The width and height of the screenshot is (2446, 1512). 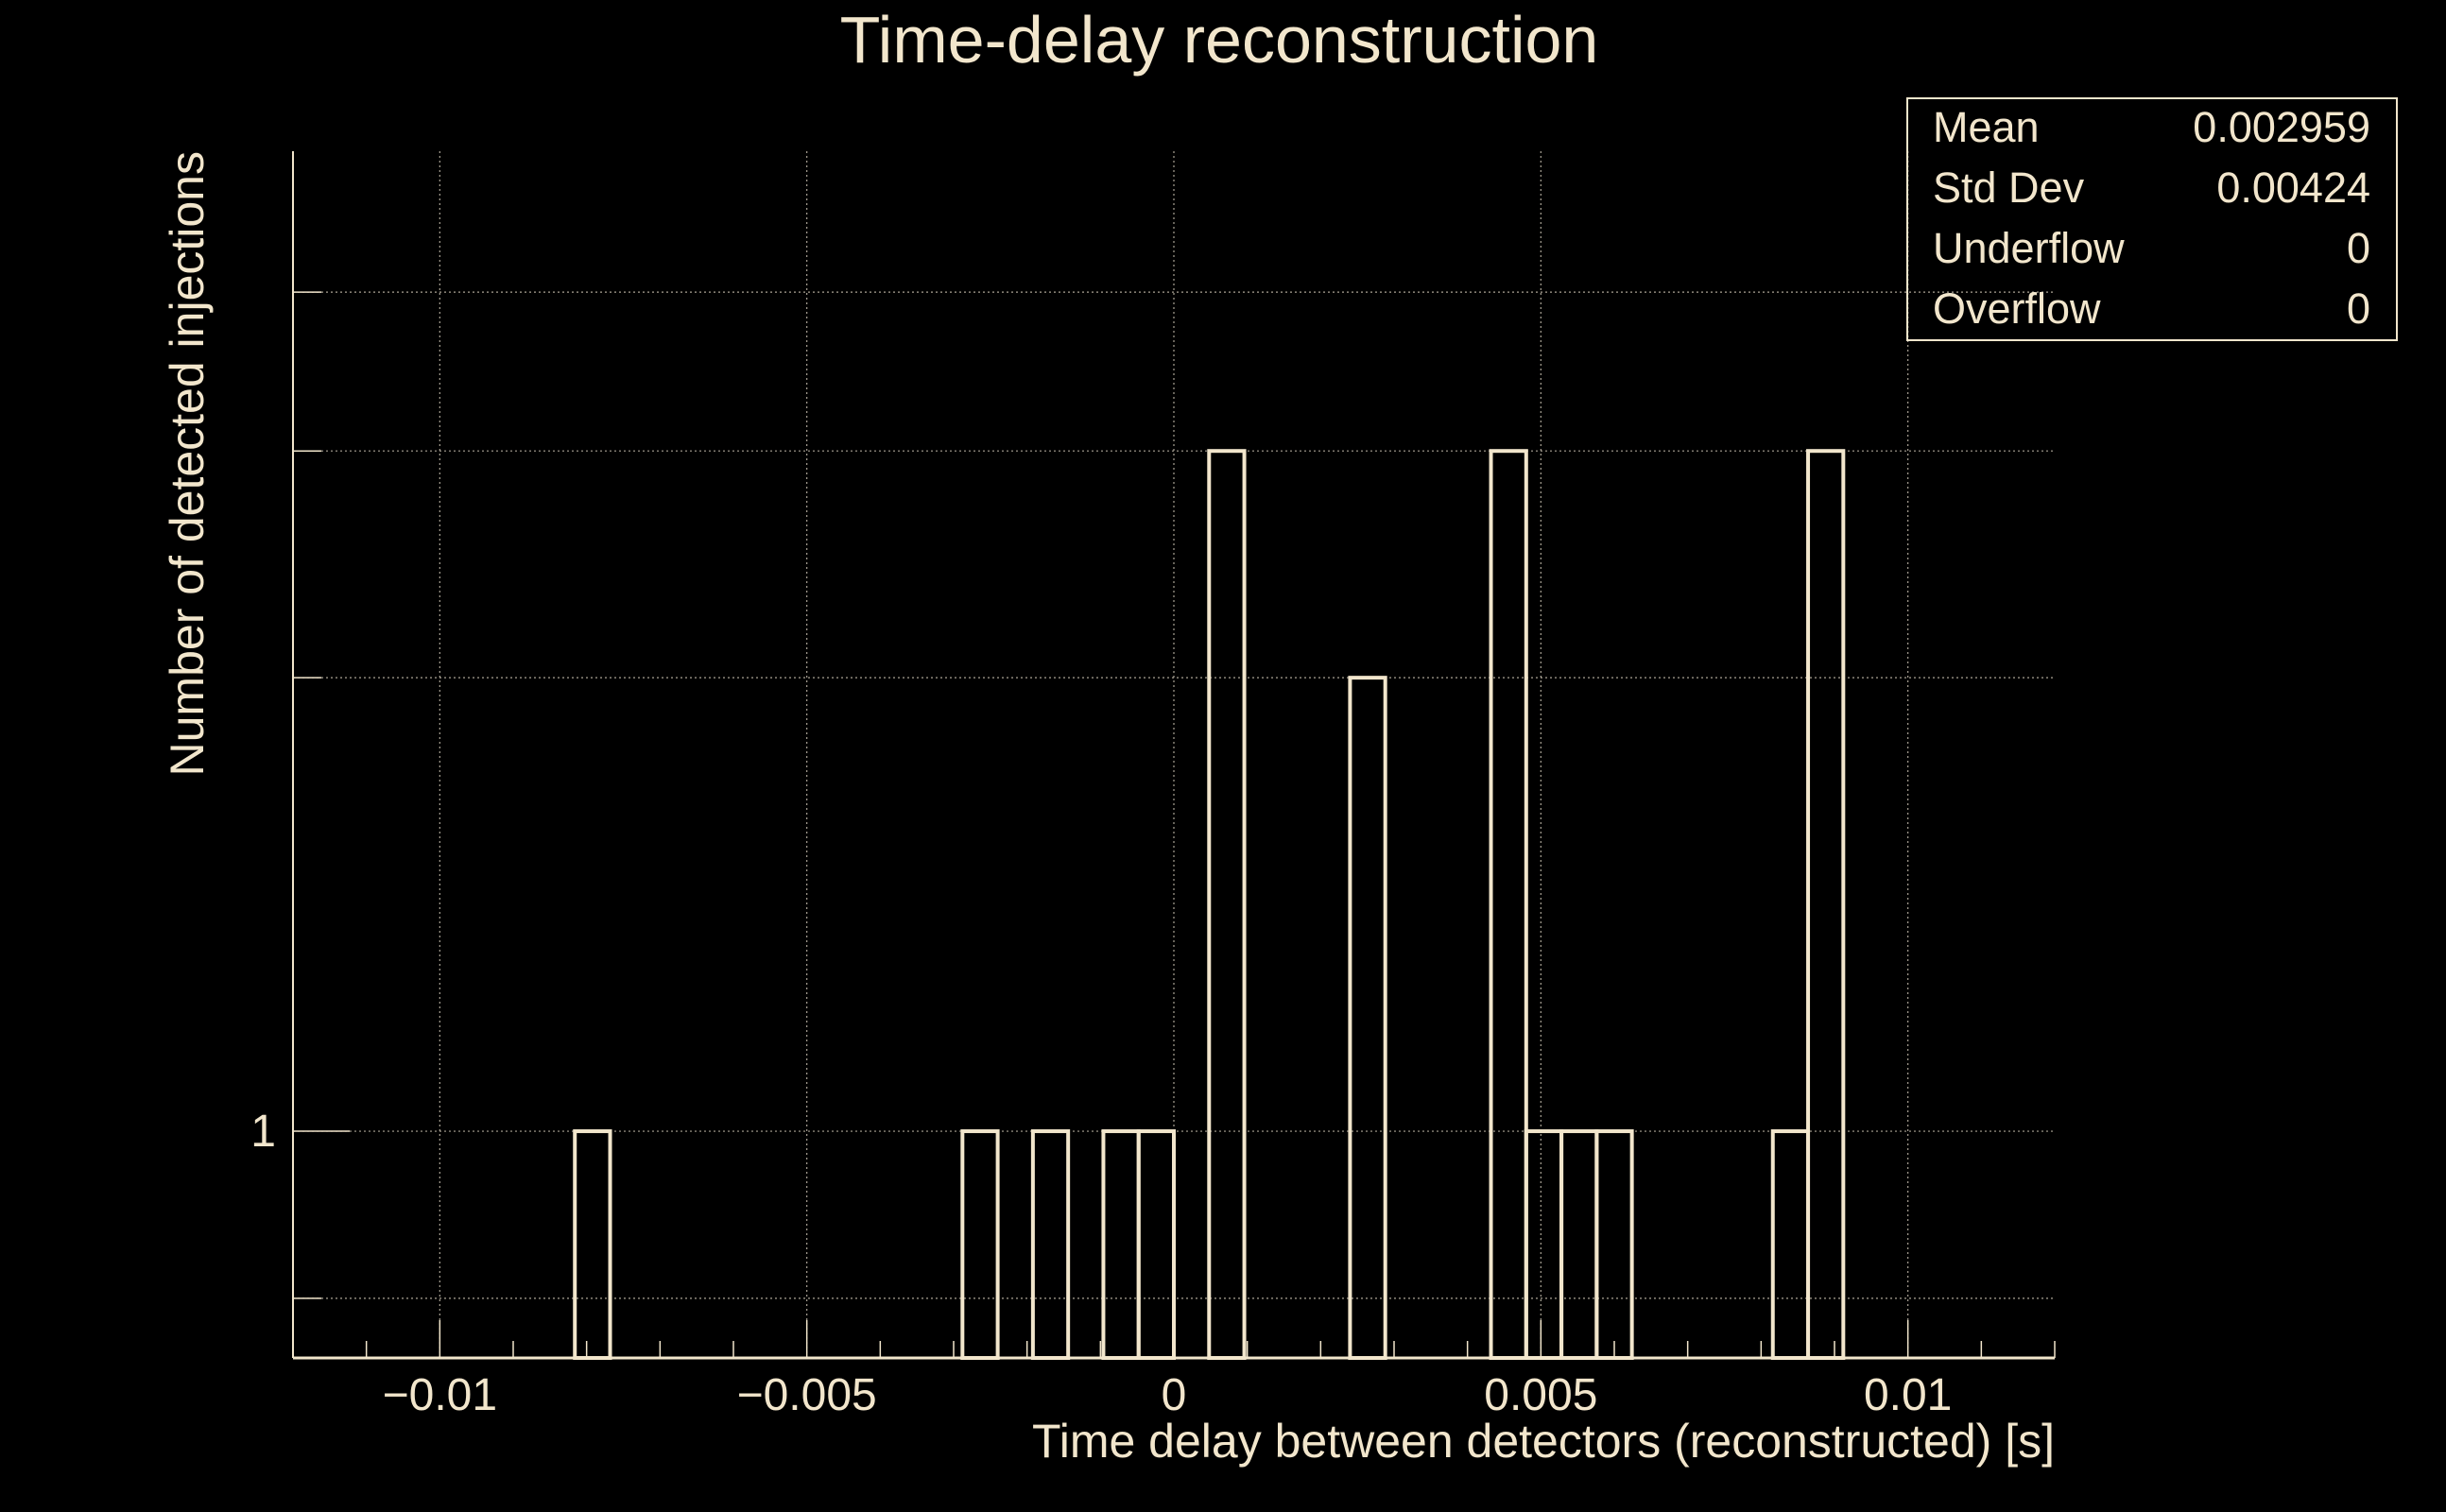 I want to click on stat-label-std-dev: Std Dev, so click(x=2009, y=187).